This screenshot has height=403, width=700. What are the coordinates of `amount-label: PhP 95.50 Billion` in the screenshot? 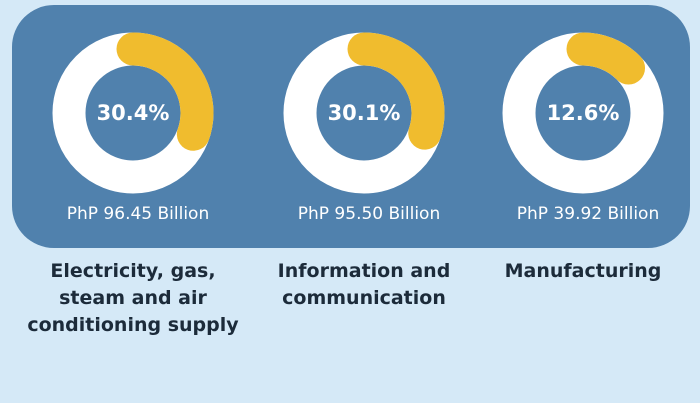 It's located at (369, 214).